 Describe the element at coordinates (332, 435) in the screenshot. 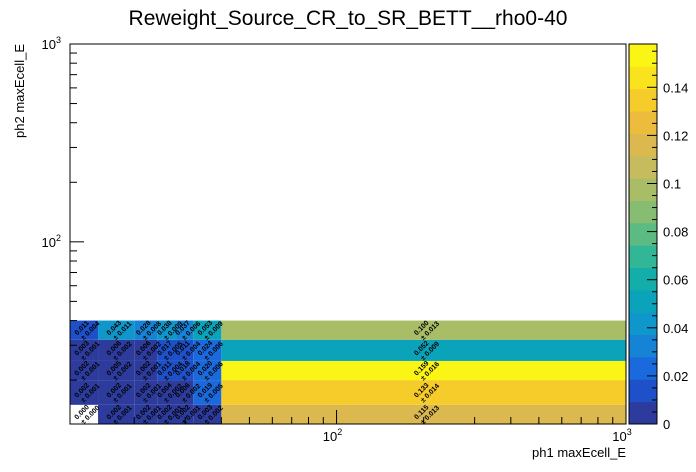

I see `x-tick-label: 10²` at that location.